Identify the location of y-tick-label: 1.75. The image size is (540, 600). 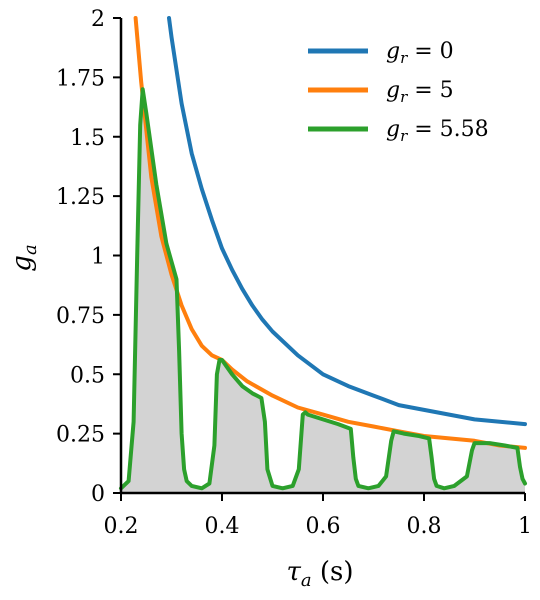
(80, 78).